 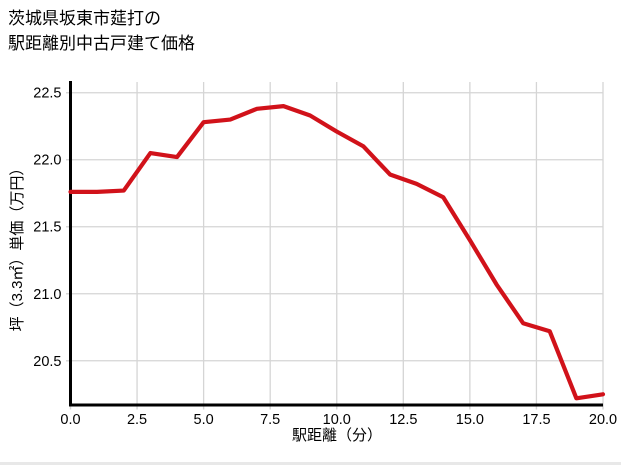 I want to click on x-tick-label: 10.0, so click(x=337, y=420).